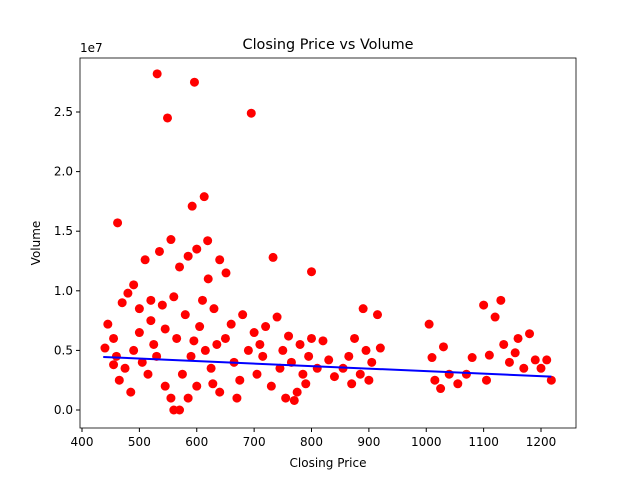  Describe the element at coordinates (63, 172) in the screenshot. I see `y-tick-label: 2.0` at that location.